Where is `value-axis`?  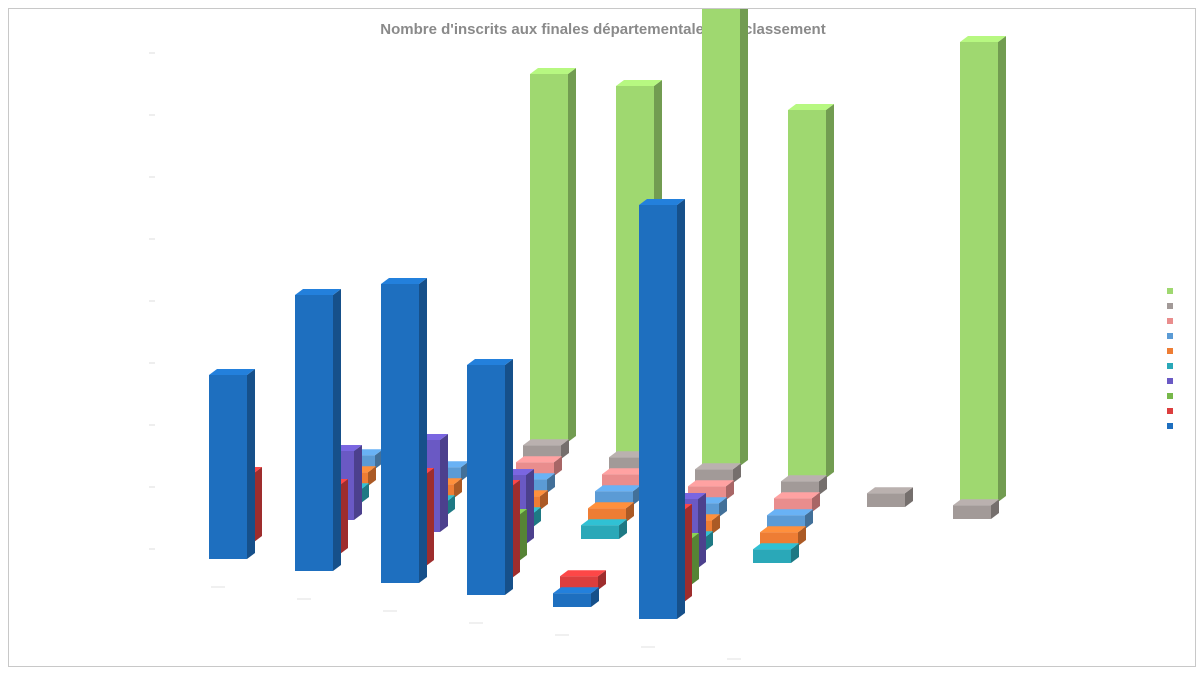
value-axis is located at coordinates (152, 301).